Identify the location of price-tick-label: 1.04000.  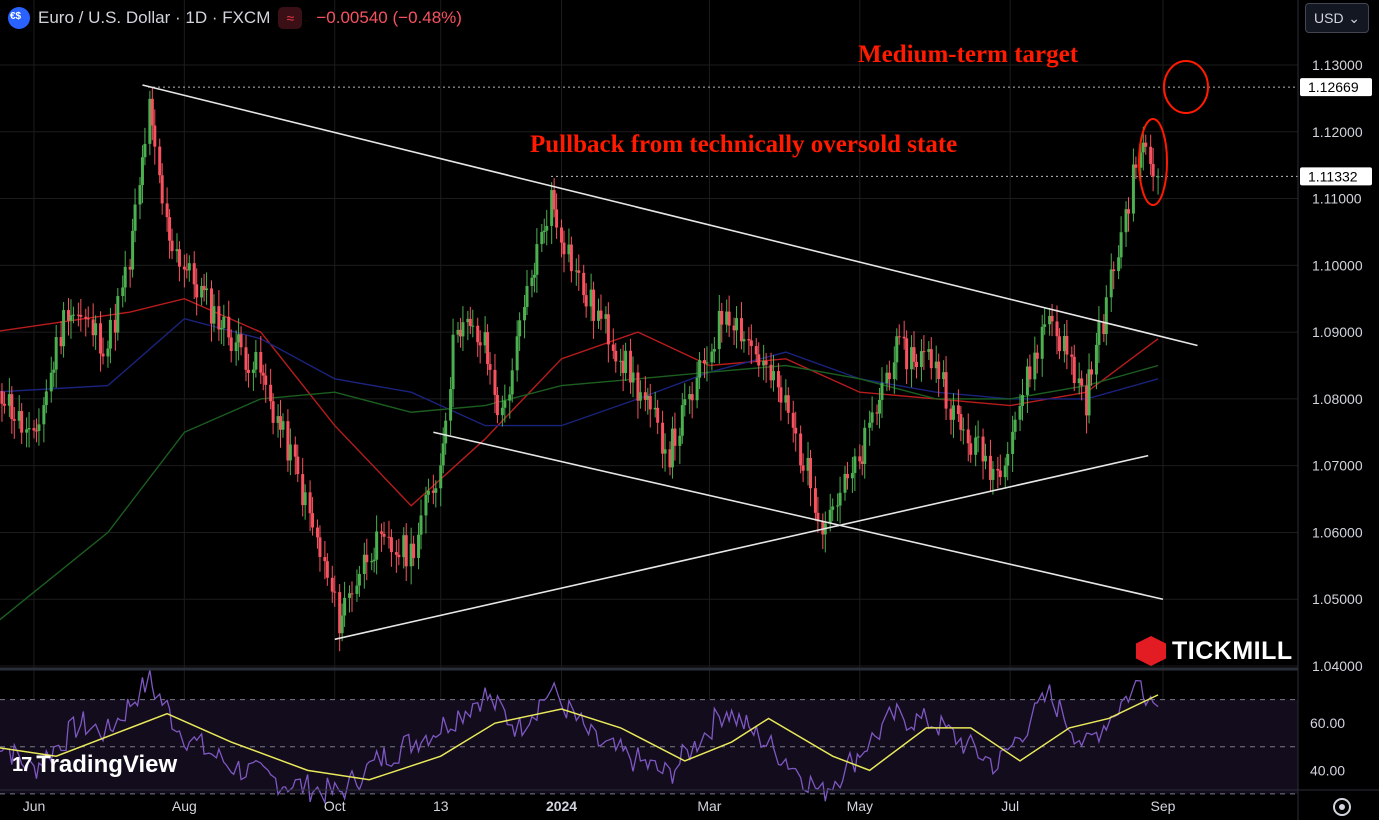
(1337, 666).